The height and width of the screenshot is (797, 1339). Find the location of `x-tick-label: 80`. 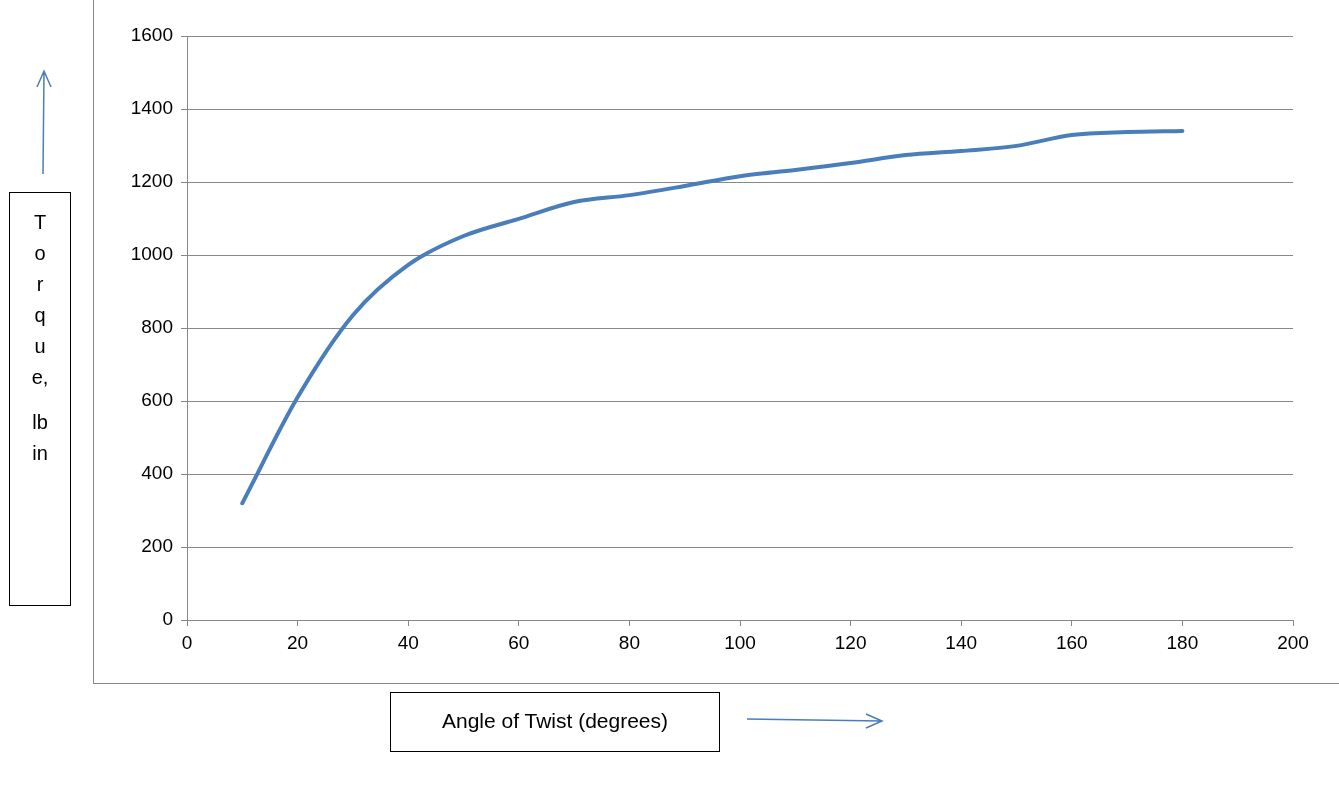

x-tick-label: 80 is located at coordinates (629, 642).